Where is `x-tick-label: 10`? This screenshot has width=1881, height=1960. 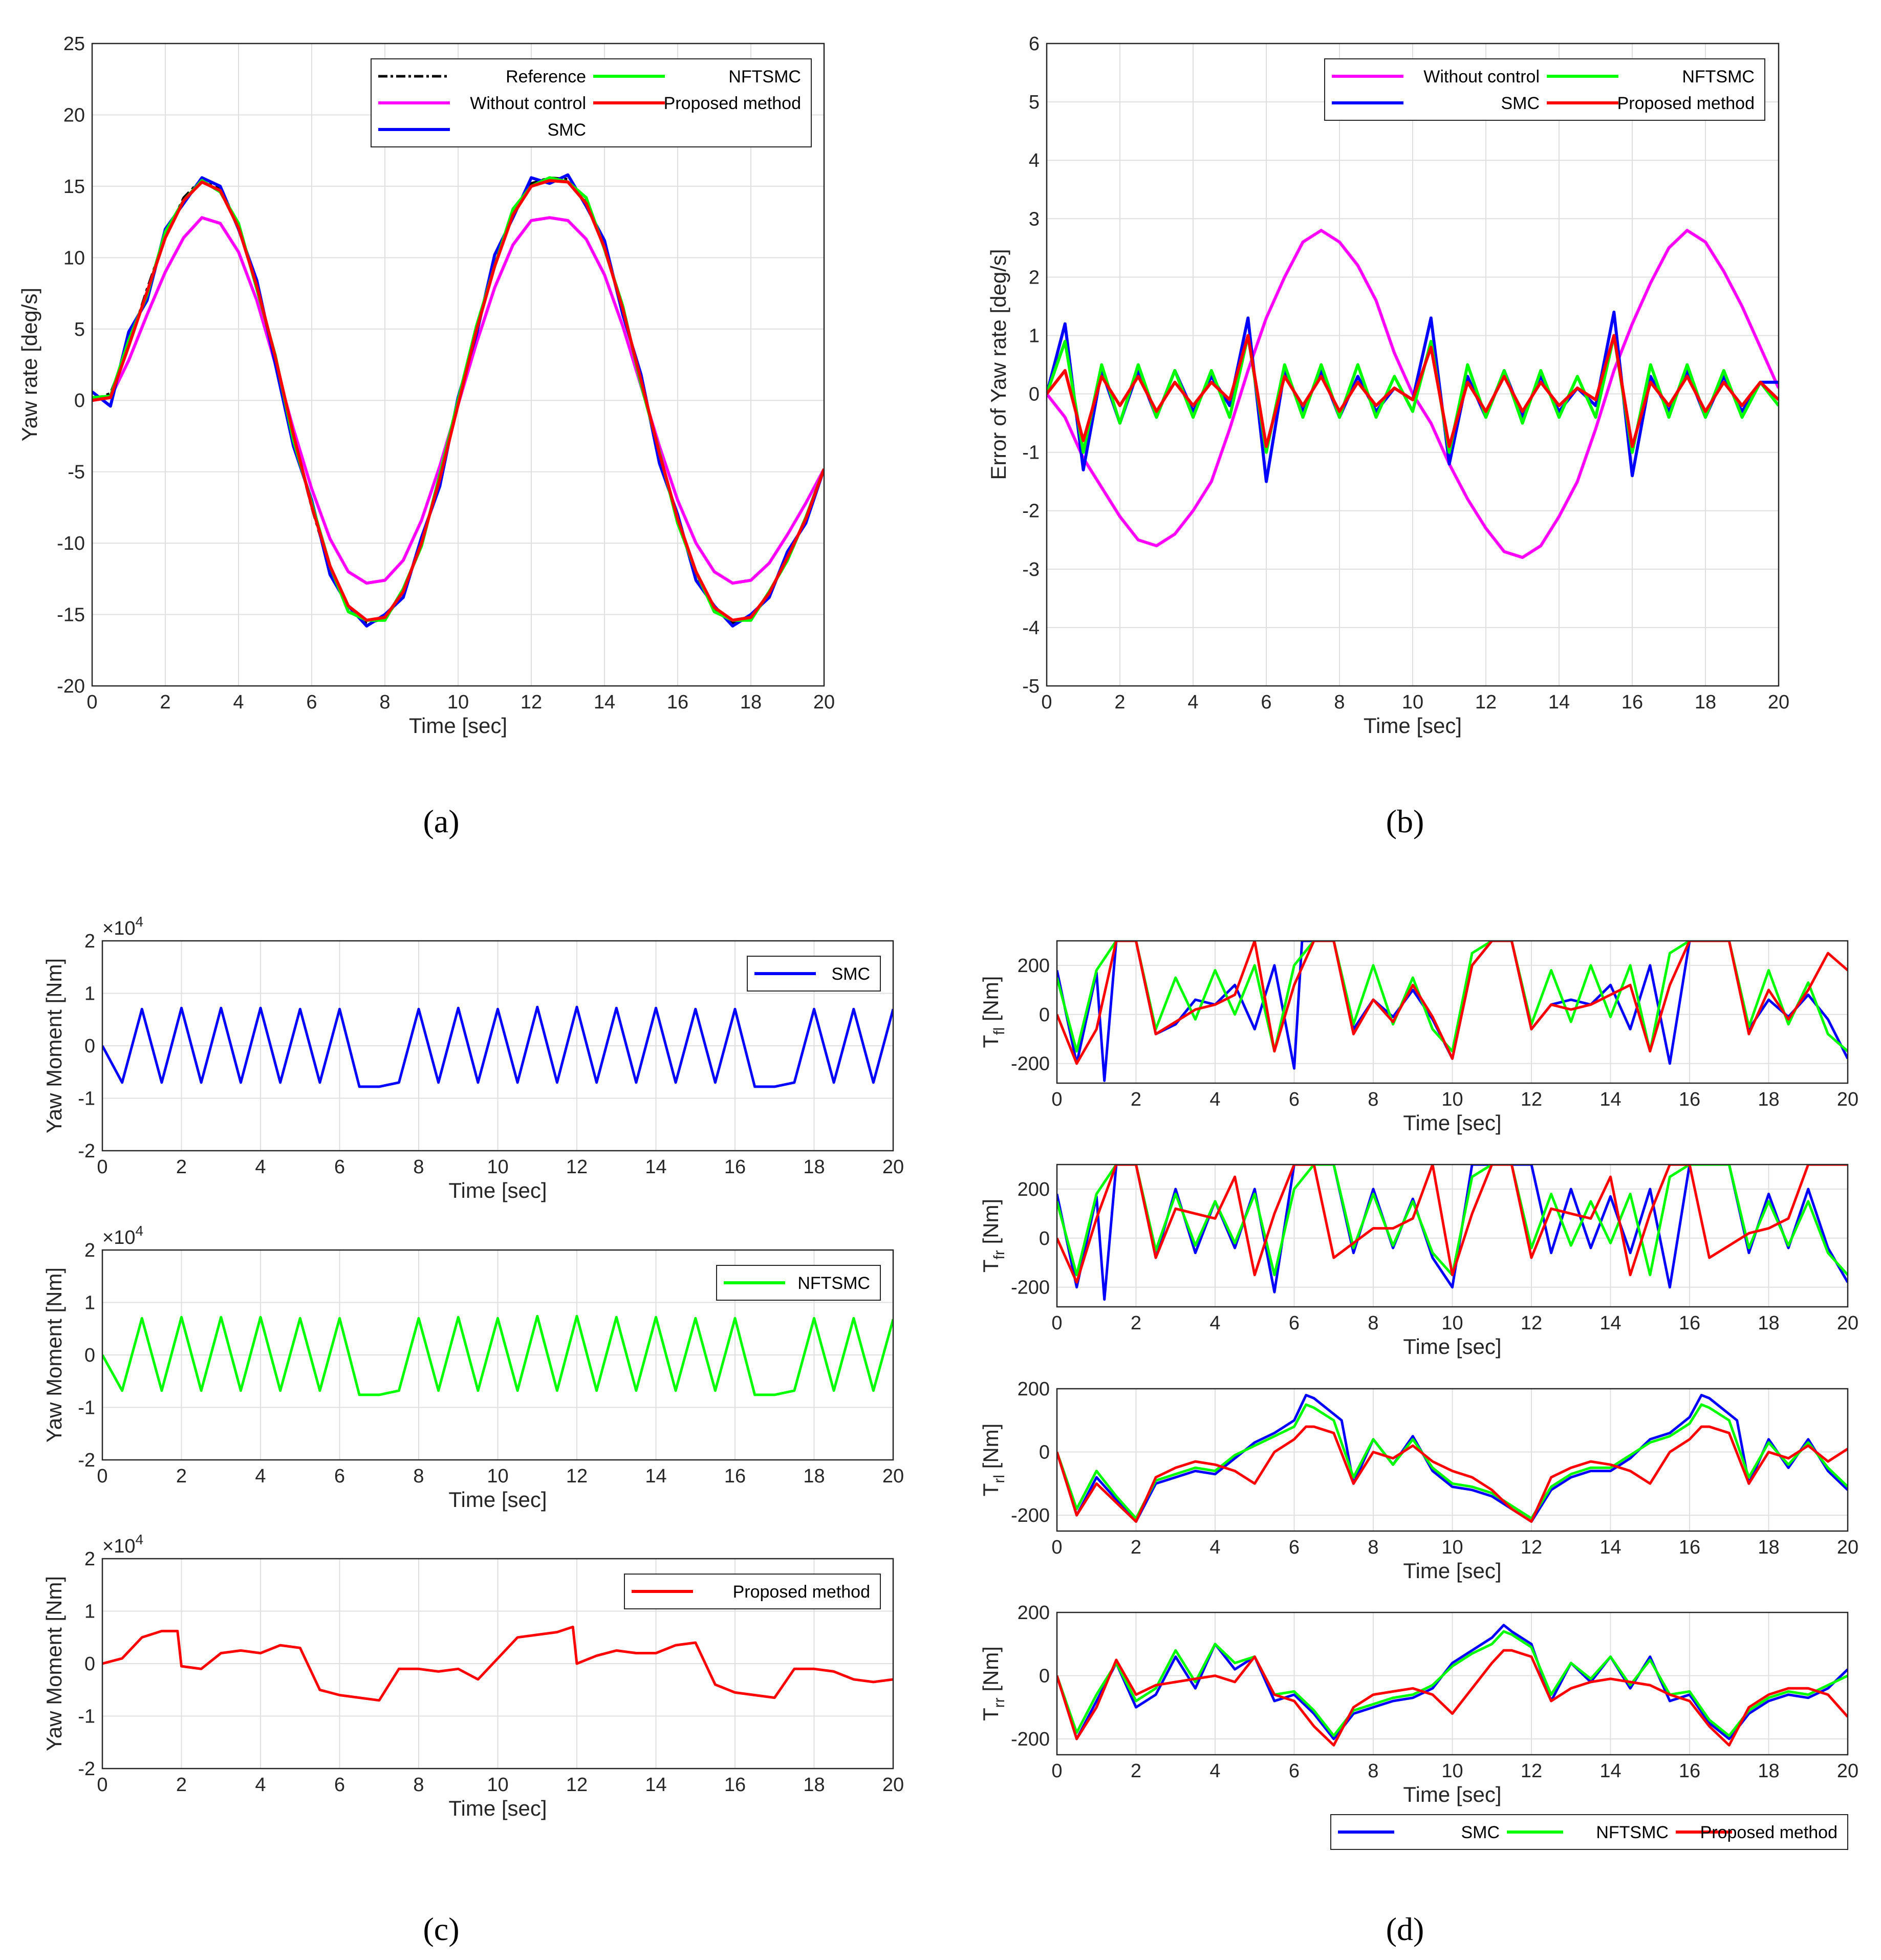 x-tick-label: 10 is located at coordinates (458, 702).